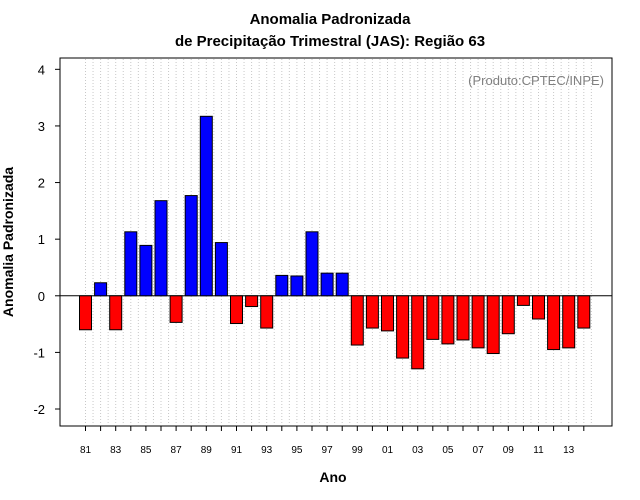  I want to click on bar-1994, so click(282, 285).